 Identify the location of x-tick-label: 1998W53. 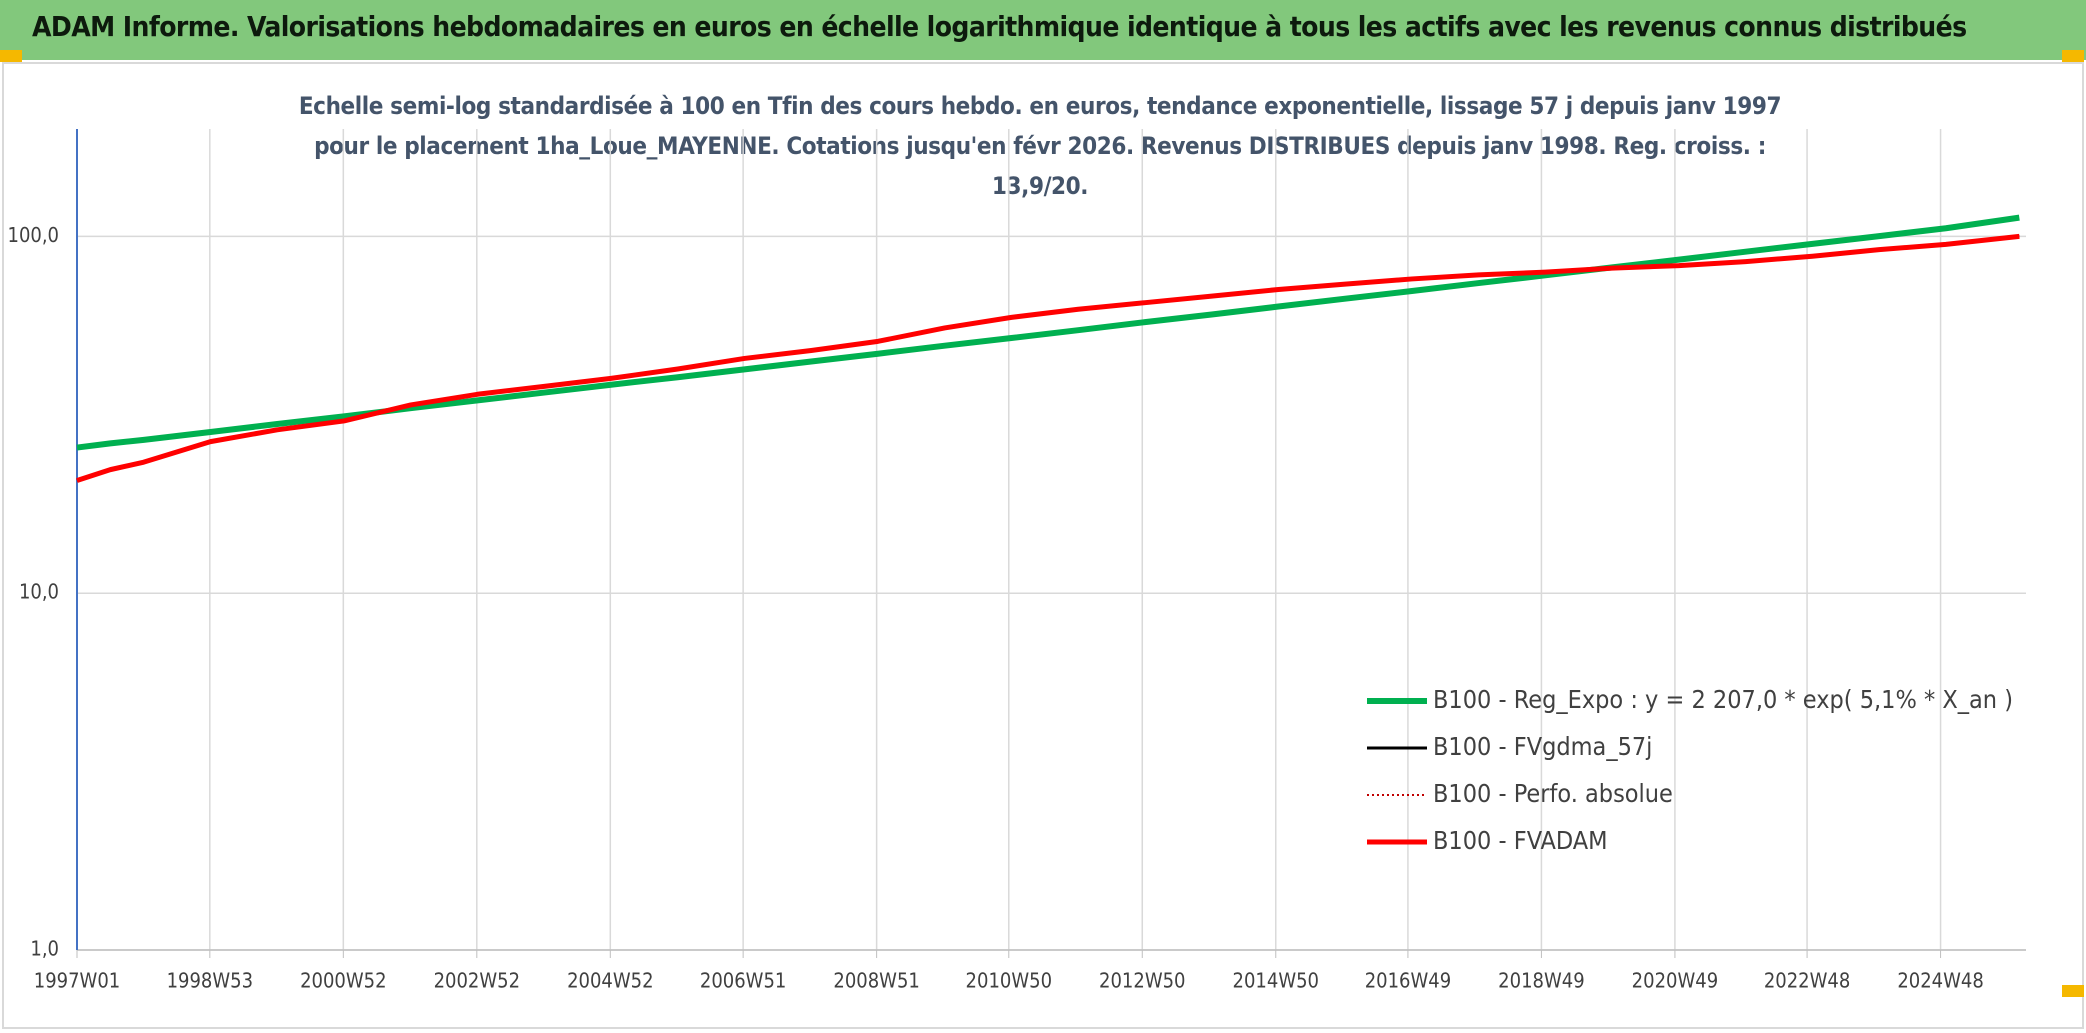
(210, 981).